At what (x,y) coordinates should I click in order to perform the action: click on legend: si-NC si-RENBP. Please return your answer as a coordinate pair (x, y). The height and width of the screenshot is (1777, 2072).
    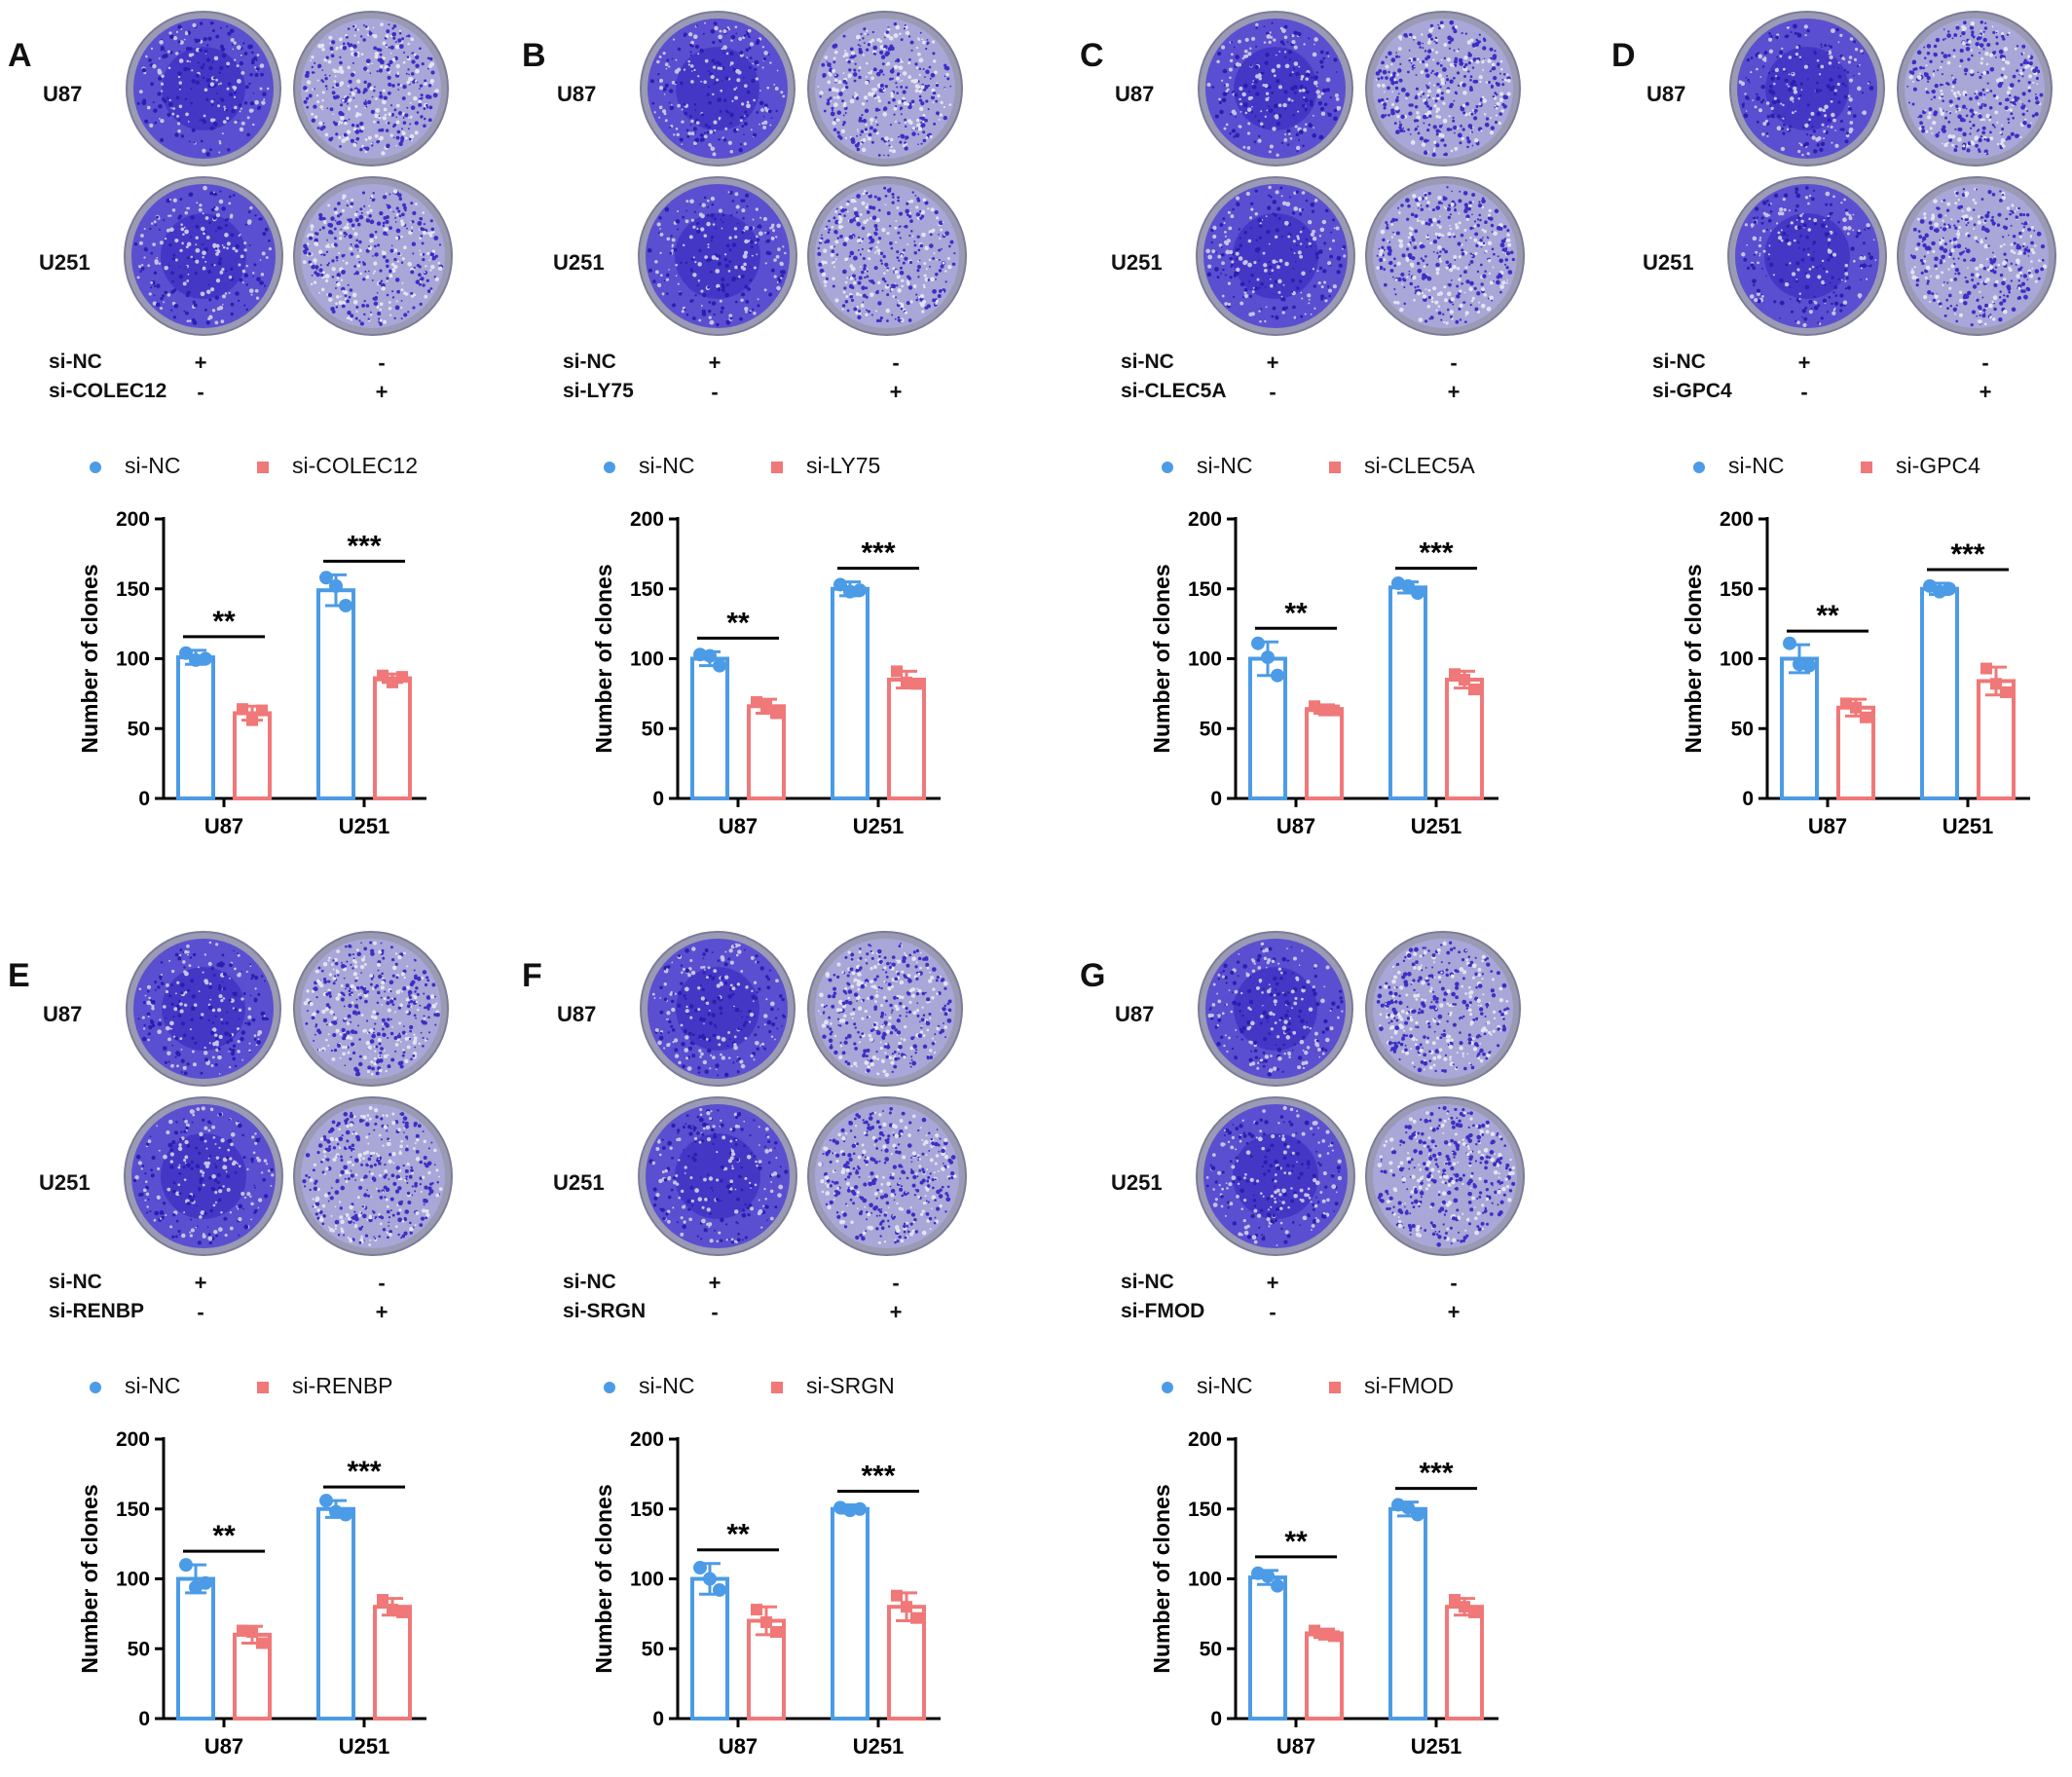
    Looking at the image, I should click on (294, 1387).